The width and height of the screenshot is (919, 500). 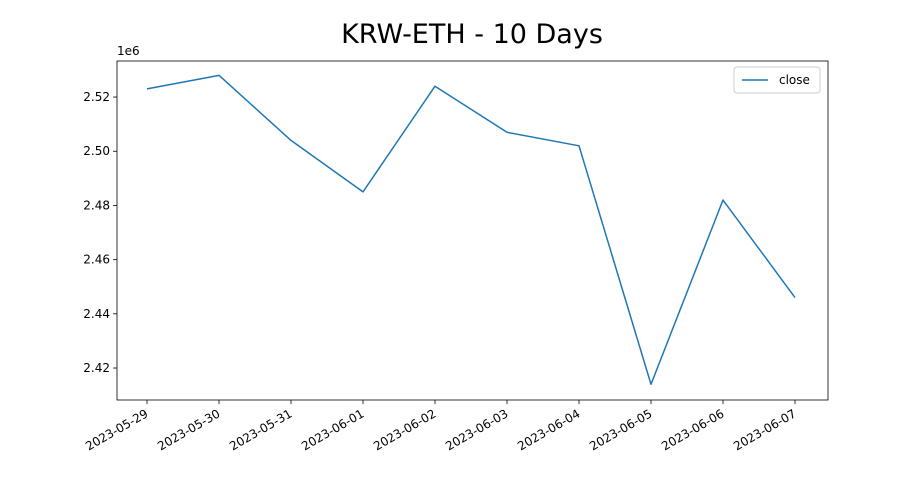 What do you see at coordinates (764, 429) in the screenshot?
I see `x-tick-label: 2023-06-07` at bounding box center [764, 429].